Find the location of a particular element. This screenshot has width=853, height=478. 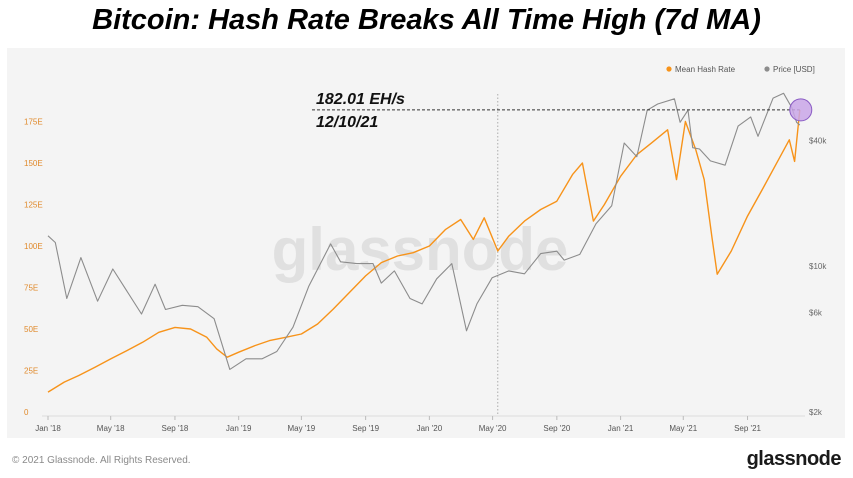

legend: Mean Hash Rate Price [USD] is located at coordinates (740, 69).